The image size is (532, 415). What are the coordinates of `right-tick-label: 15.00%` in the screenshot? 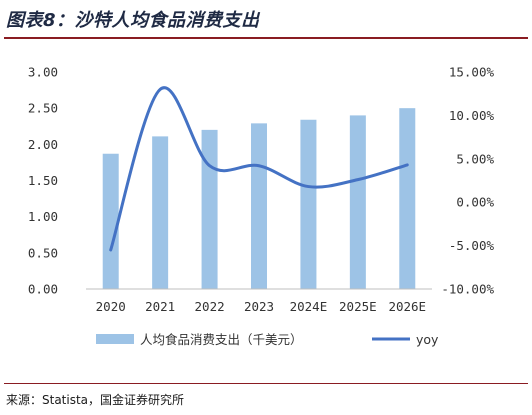 It's located at (472, 72).